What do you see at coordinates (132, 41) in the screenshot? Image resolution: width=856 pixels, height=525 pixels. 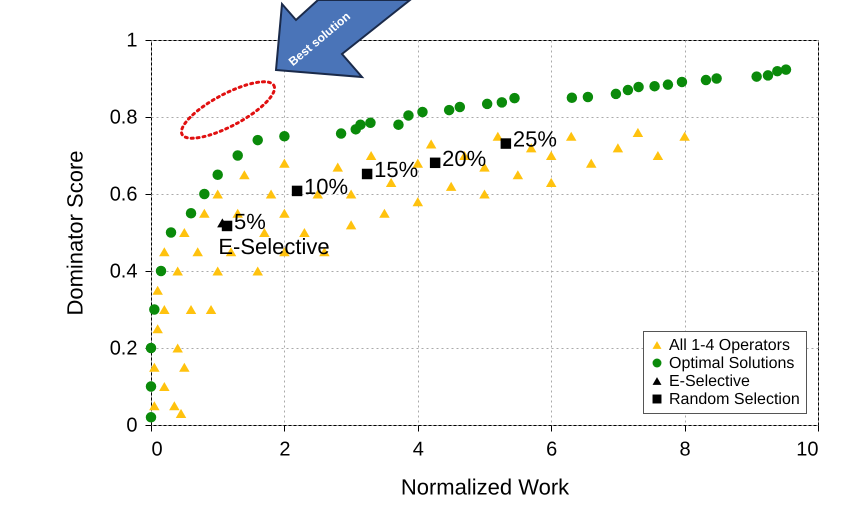 I see `y-tick-label: 1` at bounding box center [132, 41].